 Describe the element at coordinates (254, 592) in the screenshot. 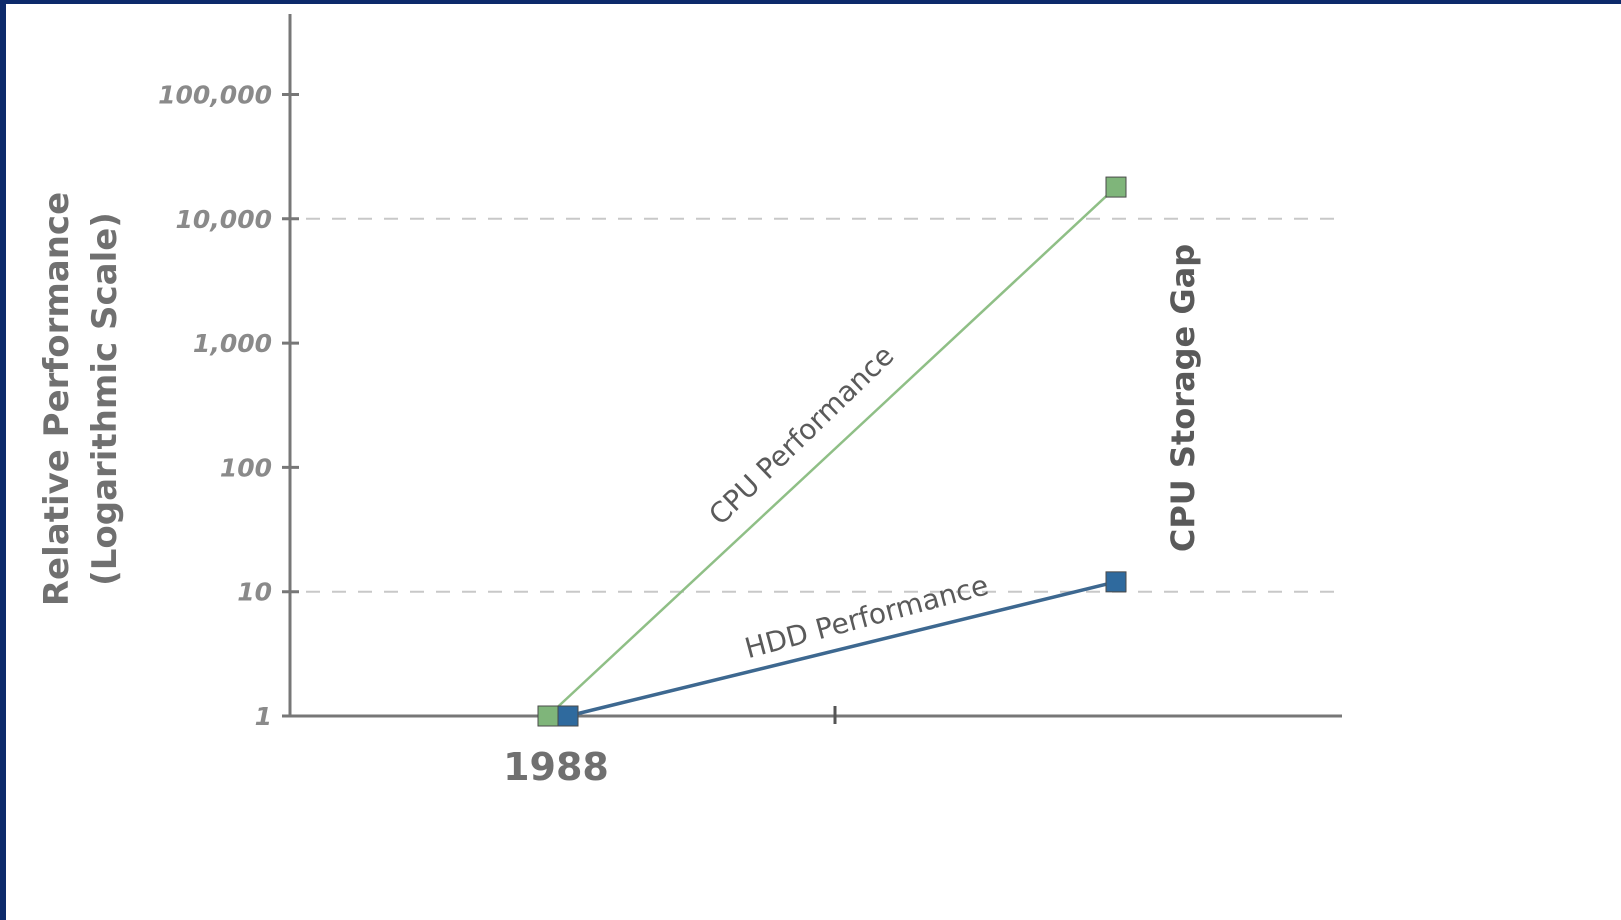

I see `y-tick-label-10: 10` at that location.